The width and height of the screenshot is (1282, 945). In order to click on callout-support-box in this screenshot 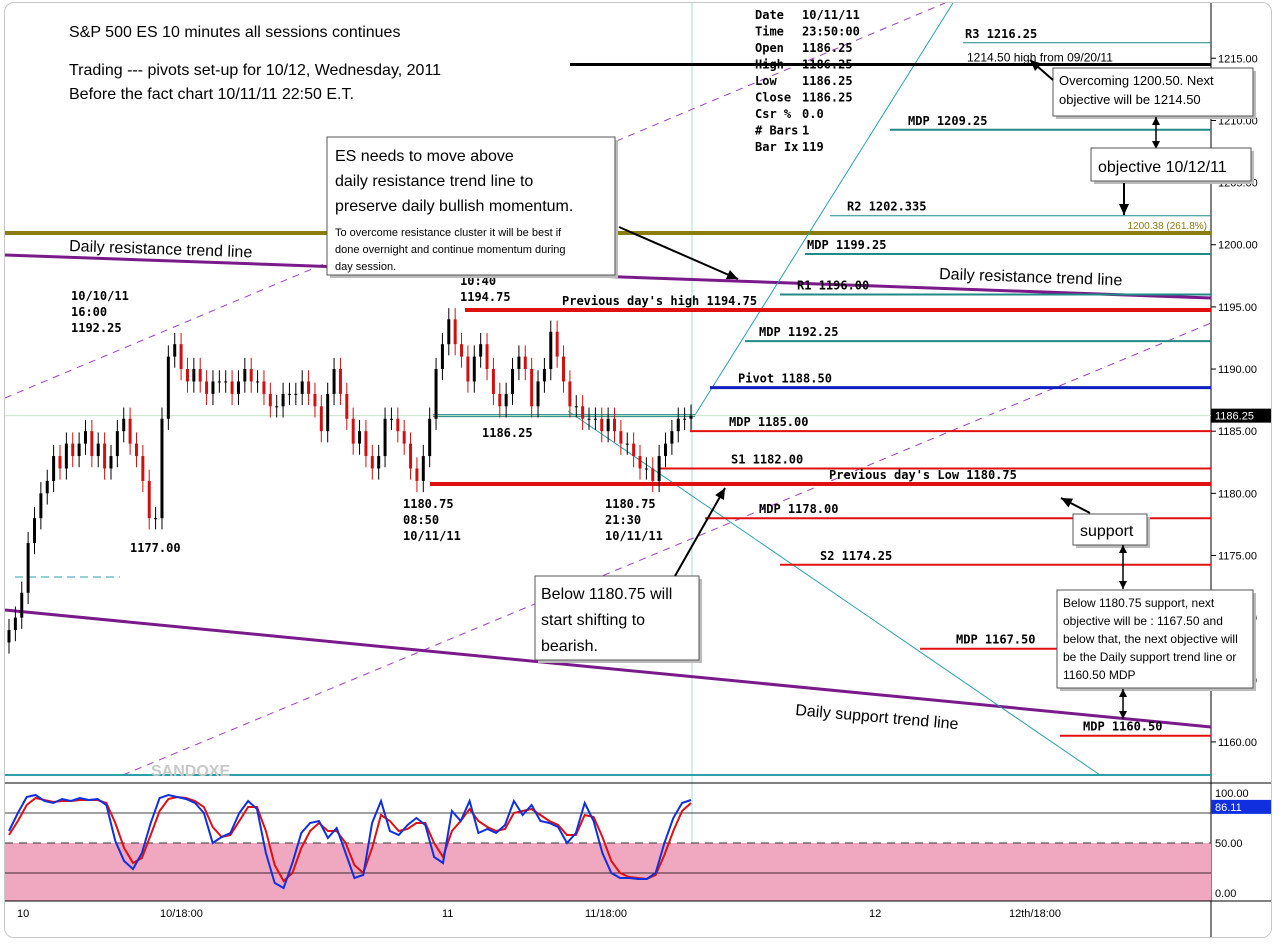, I will do `click(1110, 529)`.